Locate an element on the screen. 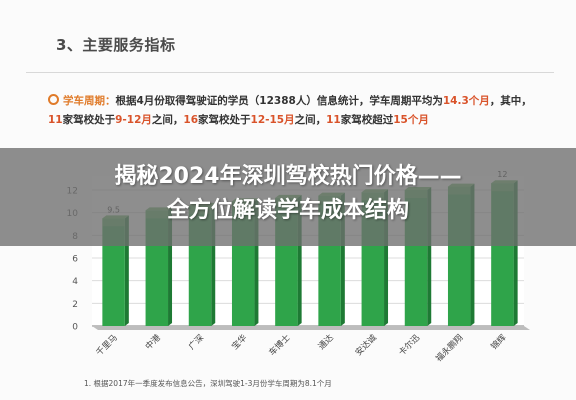 Image resolution: width=576 pixels, height=400 pixels. x-tick-label: 车博士 is located at coordinates (280, 345).